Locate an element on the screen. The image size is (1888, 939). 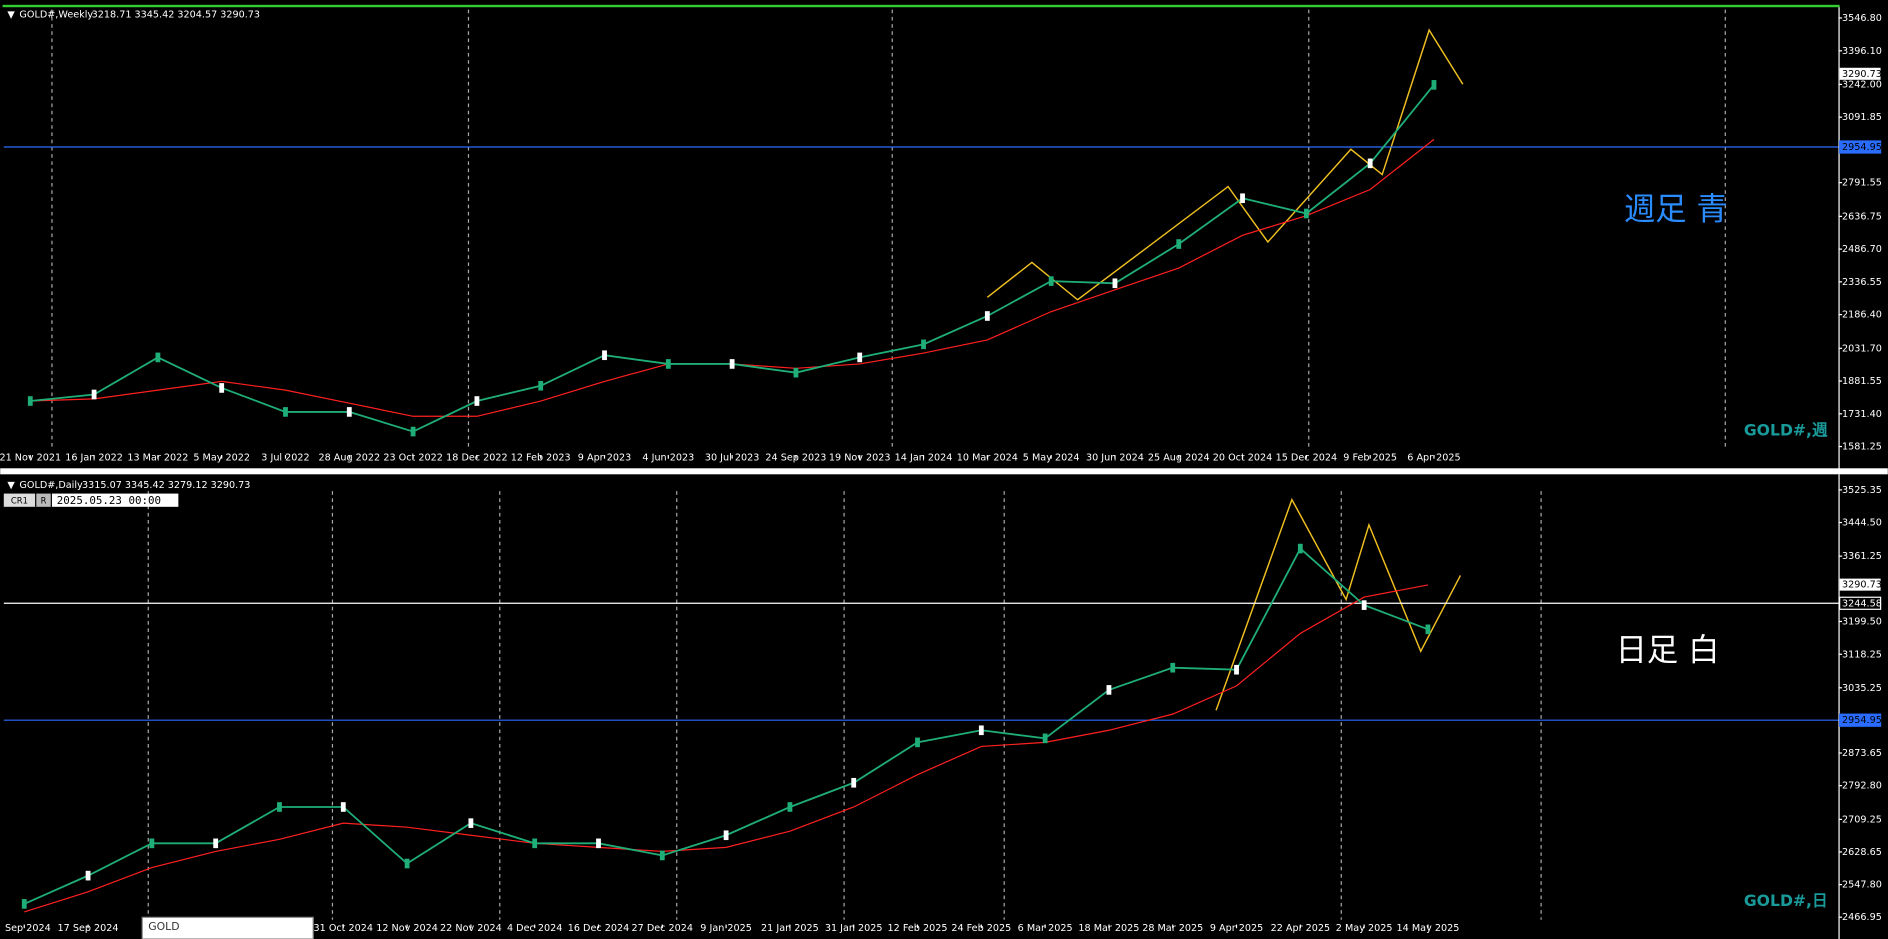
x-tick-label: 21 Nov 2021 is located at coordinates (30, 457).